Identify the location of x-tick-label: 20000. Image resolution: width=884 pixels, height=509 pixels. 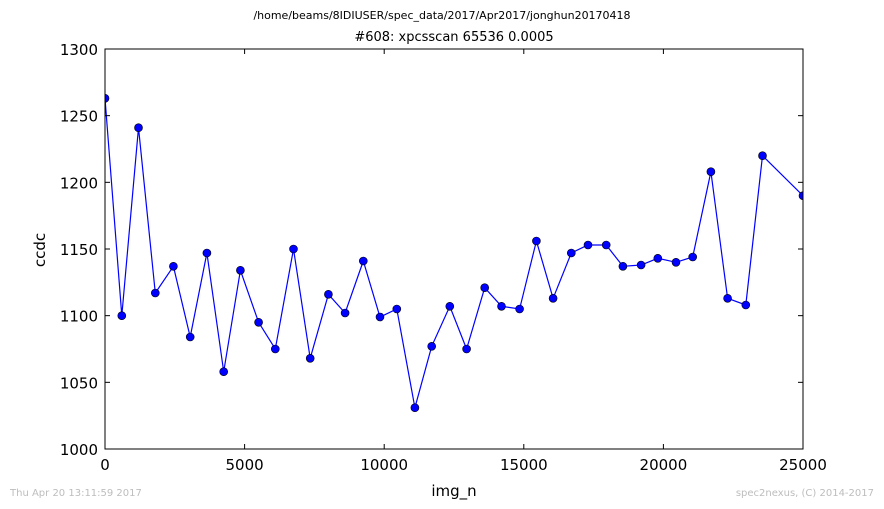
(664, 465).